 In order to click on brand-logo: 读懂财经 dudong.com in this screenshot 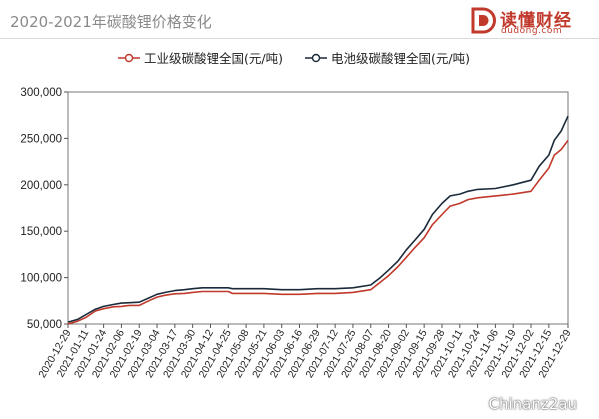, I will do `click(532, 21)`.